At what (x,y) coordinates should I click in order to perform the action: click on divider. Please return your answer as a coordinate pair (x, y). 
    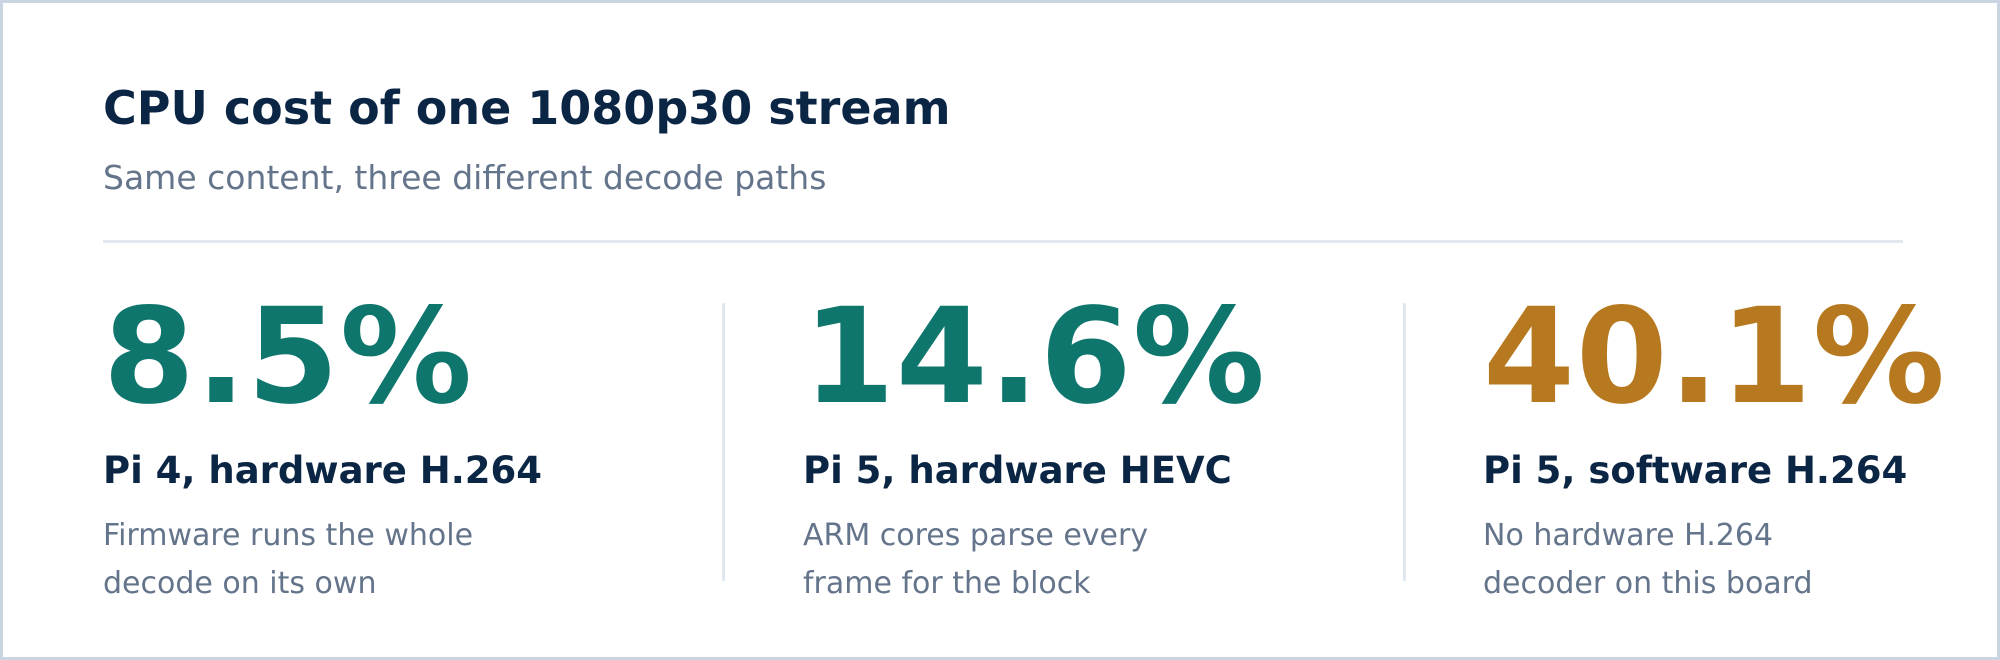
    Looking at the image, I should click on (1003, 241).